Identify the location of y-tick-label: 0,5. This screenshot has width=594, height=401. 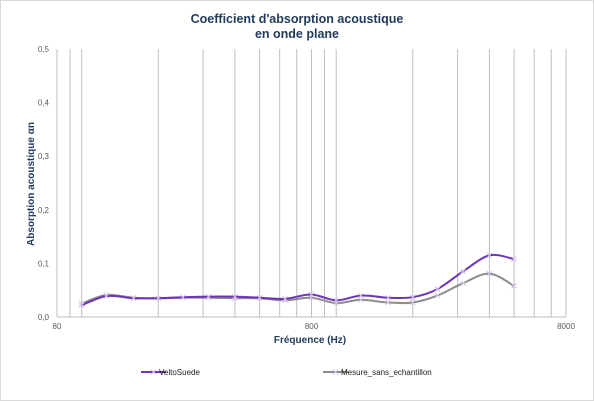
(44, 49).